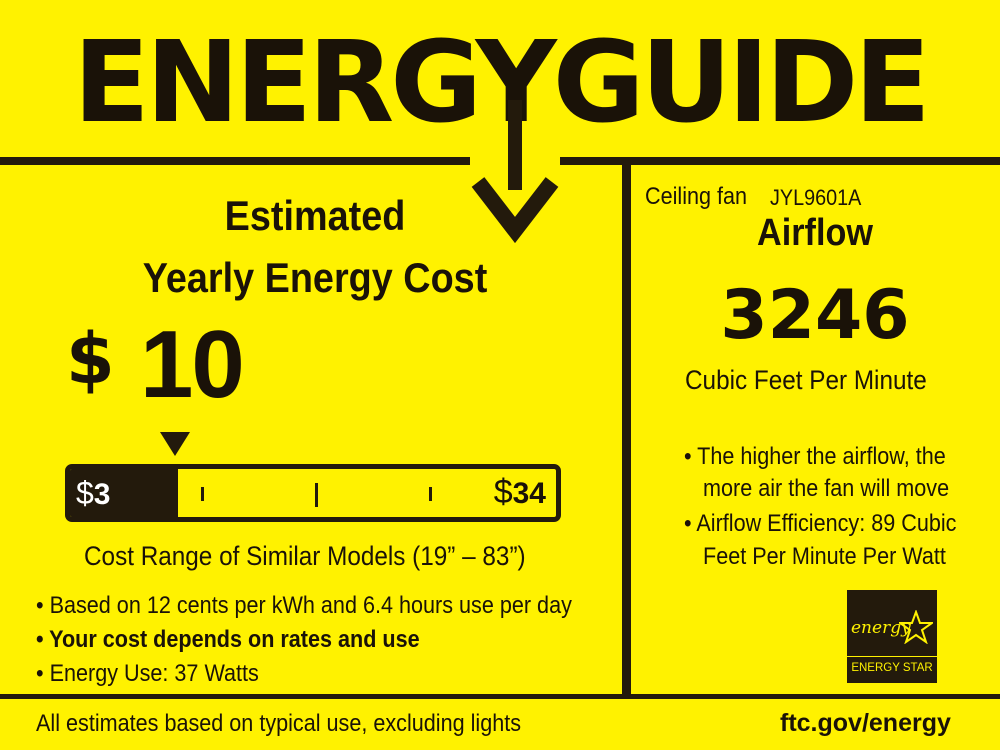 The image size is (1000, 750). What do you see at coordinates (892, 656) in the screenshot?
I see `logo-divider` at bounding box center [892, 656].